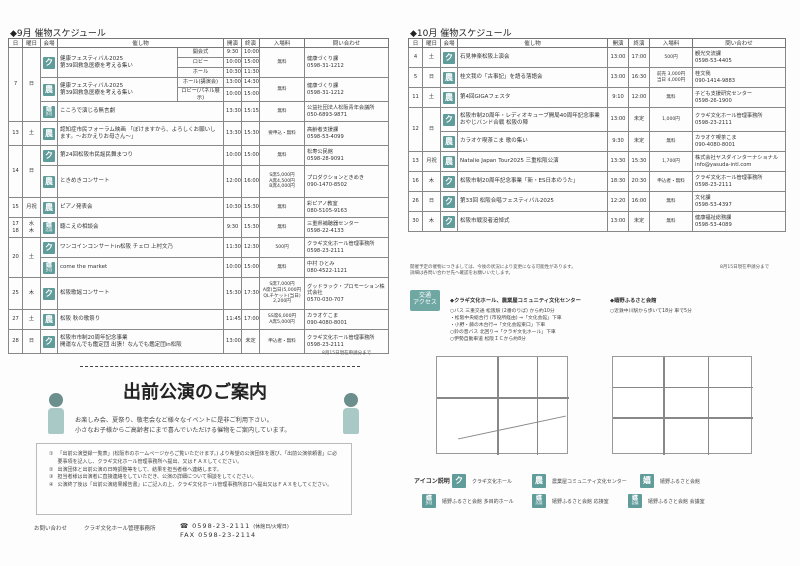 The height and width of the screenshot is (566, 800). I want to click on event-title: ピアノ発表会, so click(140, 207).